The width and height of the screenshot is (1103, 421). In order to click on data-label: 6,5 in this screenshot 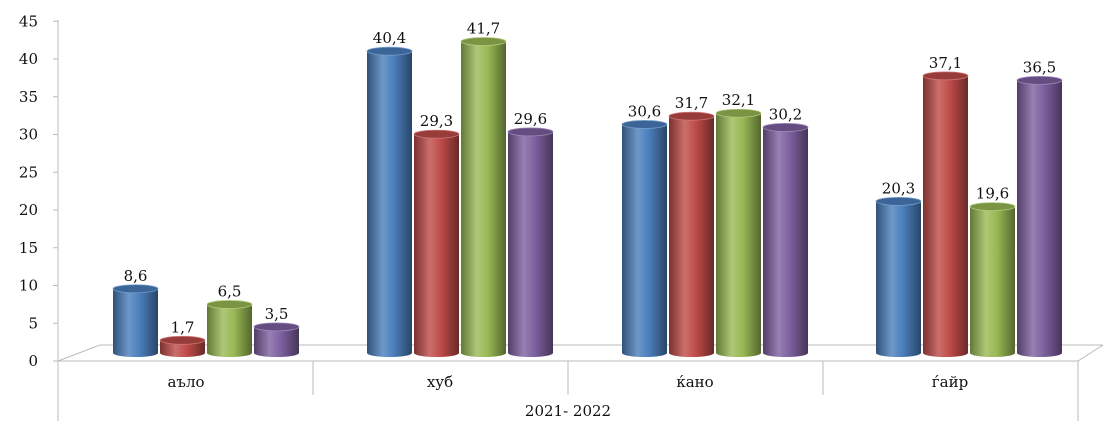, I will do `click(230, 291)`.